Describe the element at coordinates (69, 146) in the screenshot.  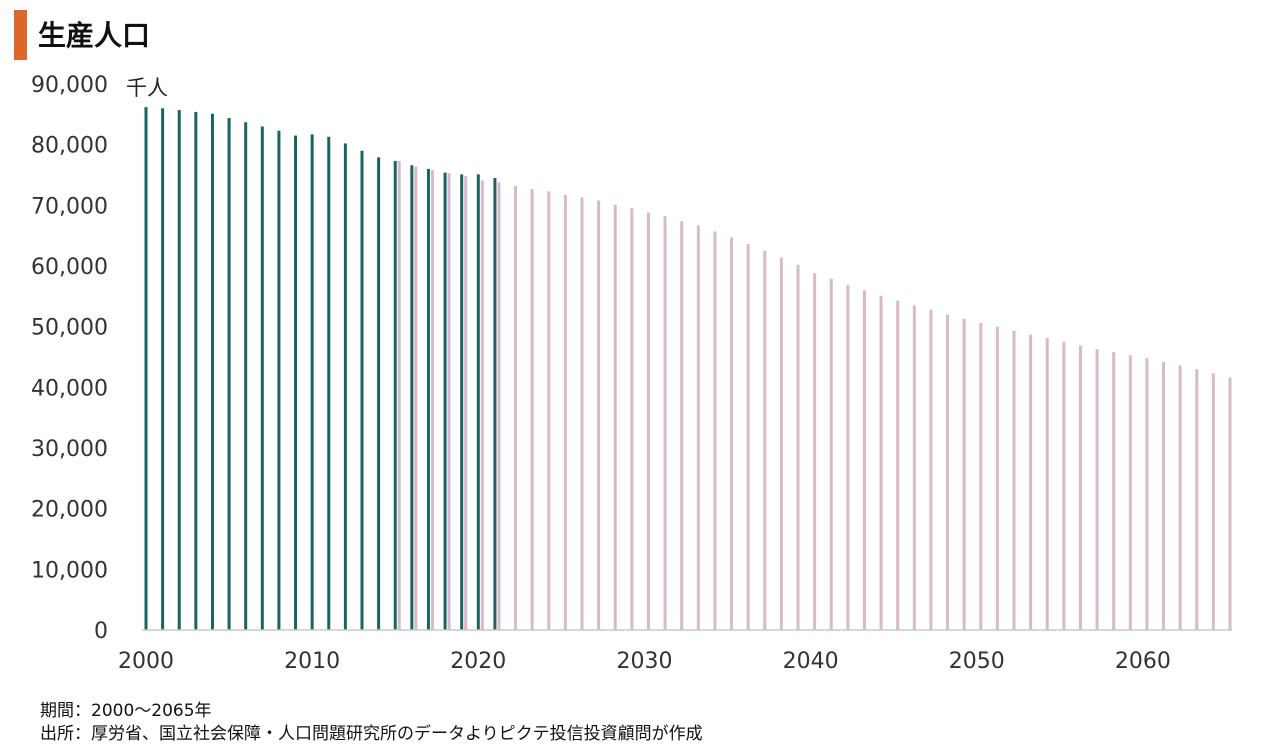
I see `y-tick-label: 80,000` at that location.